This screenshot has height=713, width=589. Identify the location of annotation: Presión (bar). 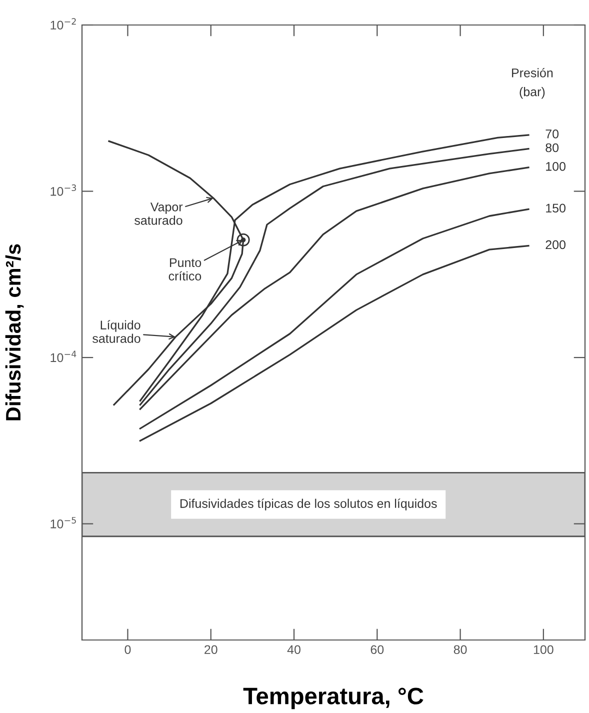
(532, 83).